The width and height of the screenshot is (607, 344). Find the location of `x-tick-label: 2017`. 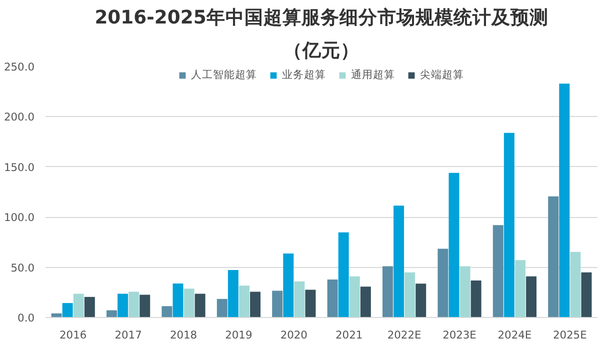

x-tick-label: 2017 is located at coordinates (128, 335).